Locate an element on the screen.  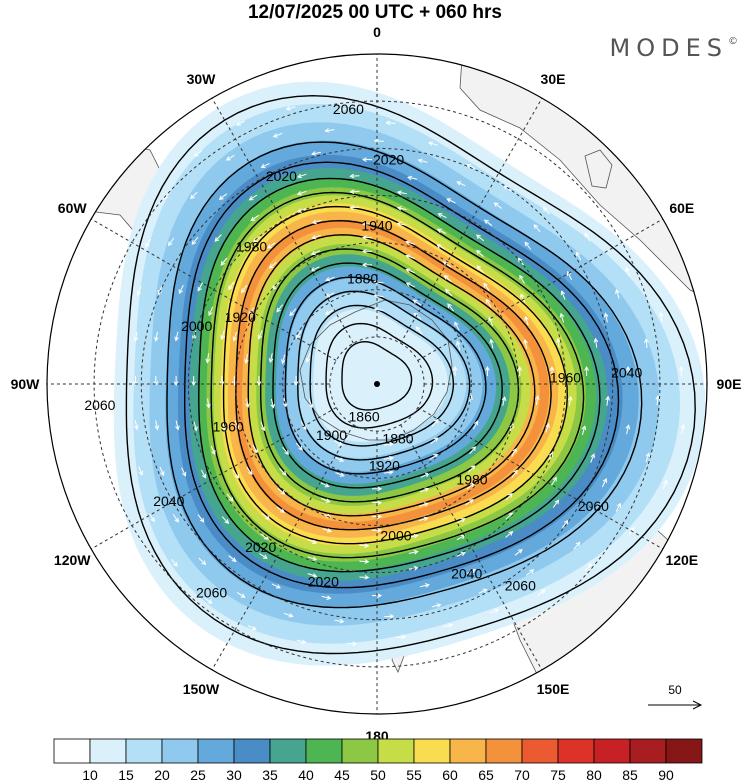
contour-label: 2040 is located at coordinates (626, 372).